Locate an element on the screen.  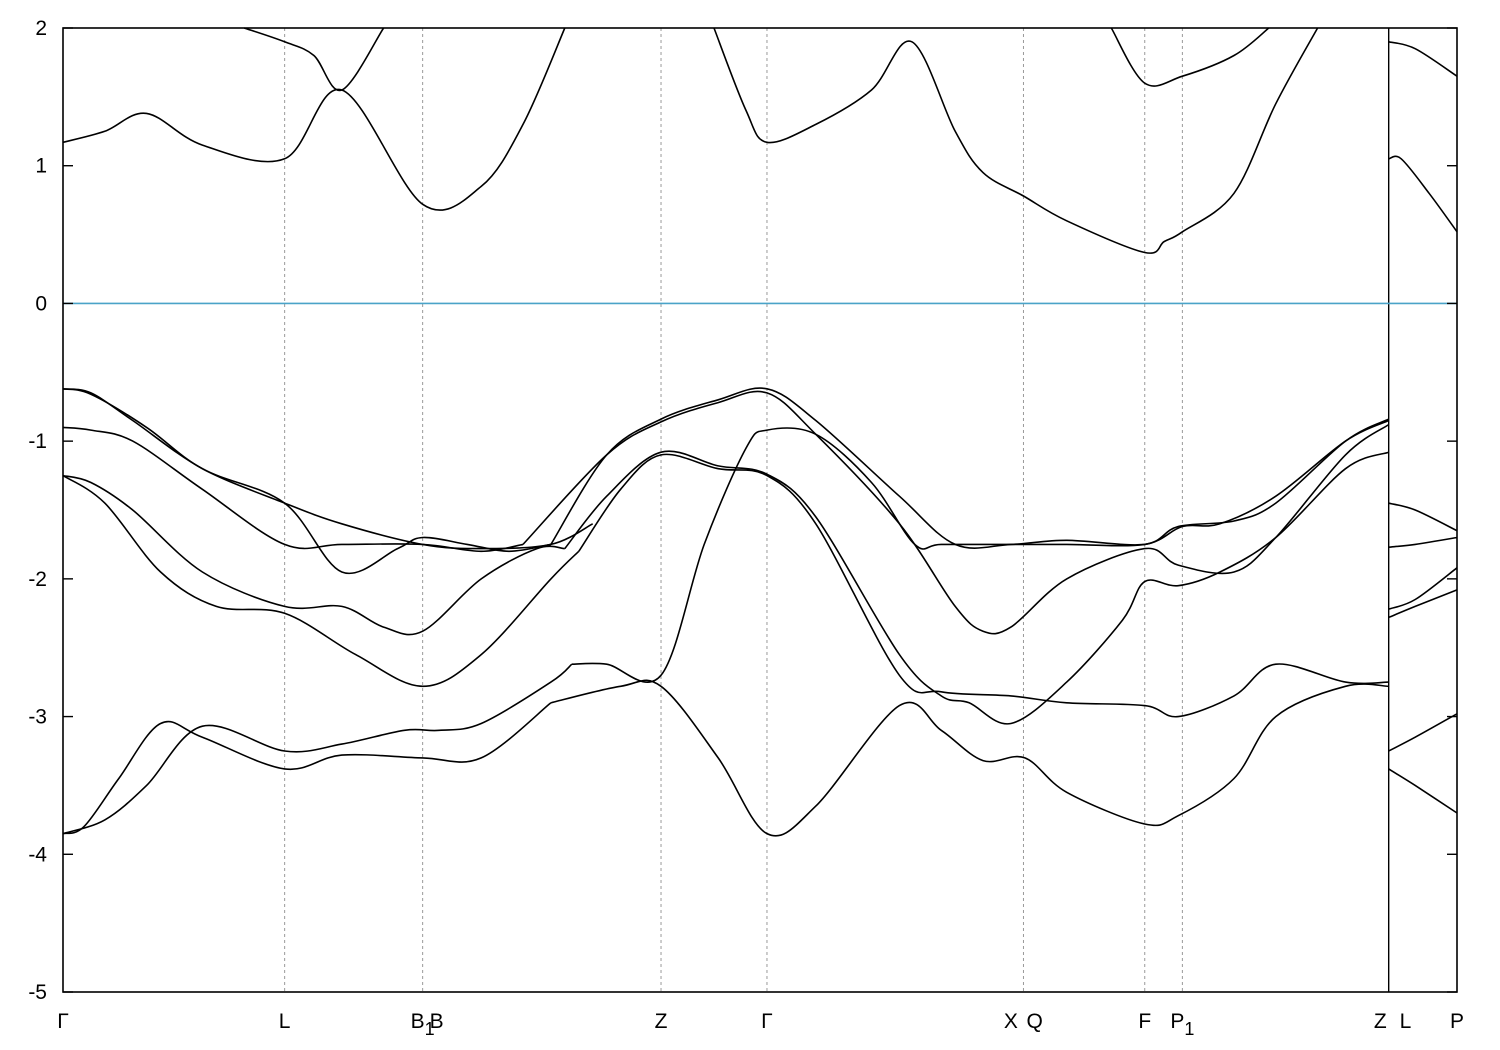
x-tick-label-7: Q is located at coordinates (1034, 1021).